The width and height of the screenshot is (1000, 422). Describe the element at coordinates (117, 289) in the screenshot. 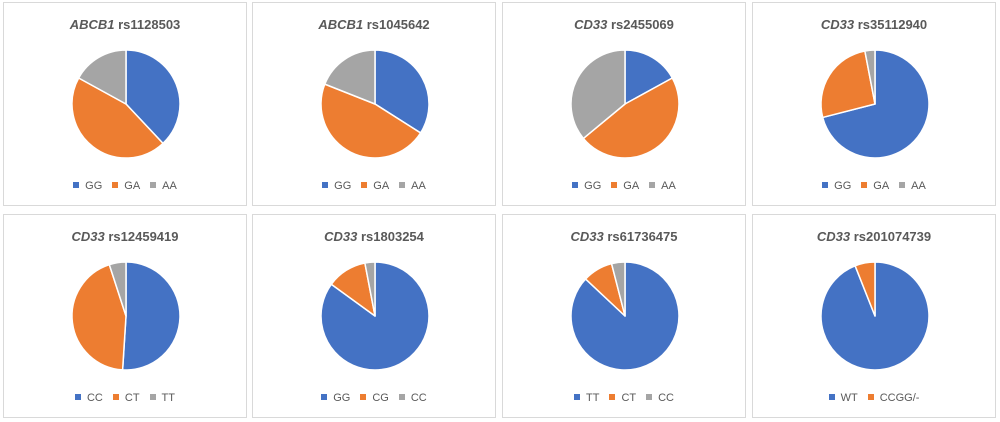

I see `pie-slice-tt` at that location.